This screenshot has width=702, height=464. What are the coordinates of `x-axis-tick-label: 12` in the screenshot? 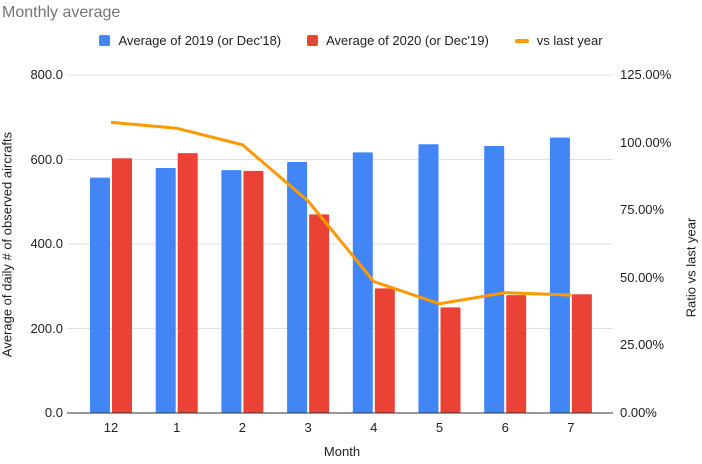 It's located at (111, 427).